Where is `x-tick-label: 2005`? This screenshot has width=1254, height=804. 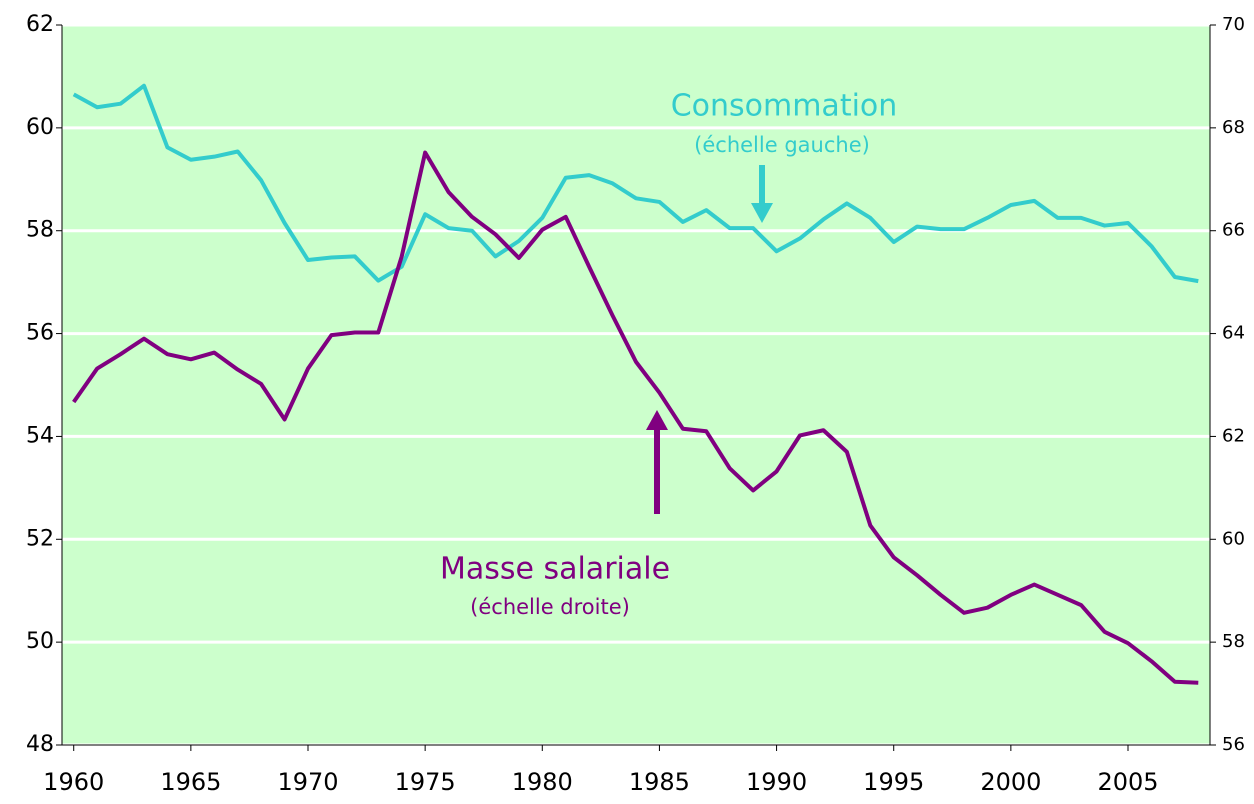
x-tick-label: 2005 is located at coordinates (1127, 782).